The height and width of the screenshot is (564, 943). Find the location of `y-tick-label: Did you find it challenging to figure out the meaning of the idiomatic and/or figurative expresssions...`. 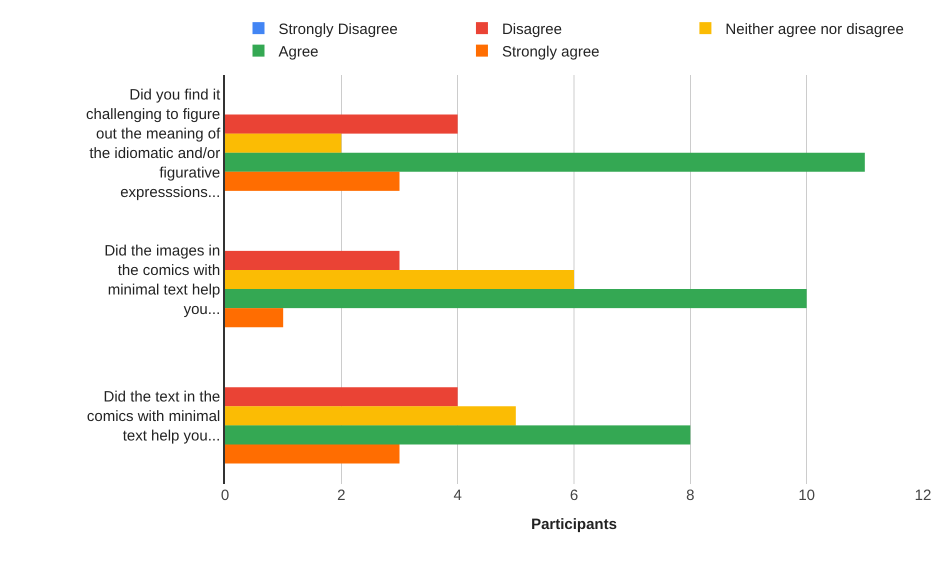

y-tick-label: Did you find it challenging to figure out the meaning of the idiomatic and/or figurative expresssions... is located at coordinates (154, 144).